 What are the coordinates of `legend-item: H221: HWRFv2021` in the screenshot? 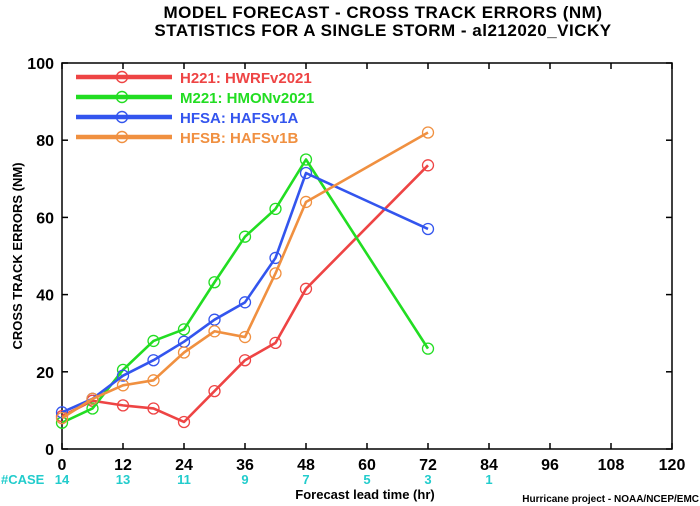 It's located at (194, 78).